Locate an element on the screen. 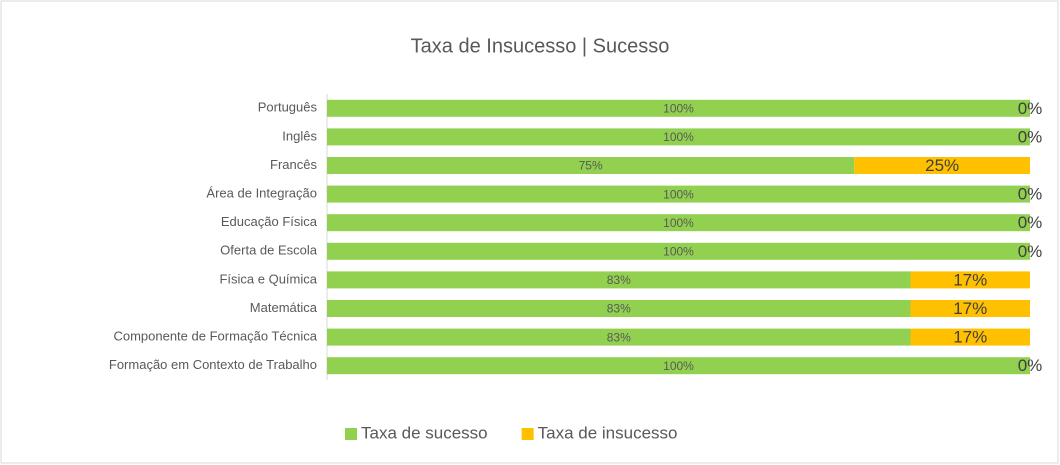 This screenshot has width=1060, height=465. data-label: 25% is located at coordinates (942, 165).